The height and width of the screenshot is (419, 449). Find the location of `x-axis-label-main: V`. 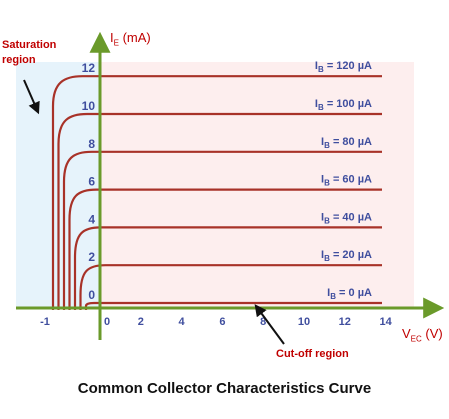

x-axis-label-main: V is located at coordinates (406, 333).